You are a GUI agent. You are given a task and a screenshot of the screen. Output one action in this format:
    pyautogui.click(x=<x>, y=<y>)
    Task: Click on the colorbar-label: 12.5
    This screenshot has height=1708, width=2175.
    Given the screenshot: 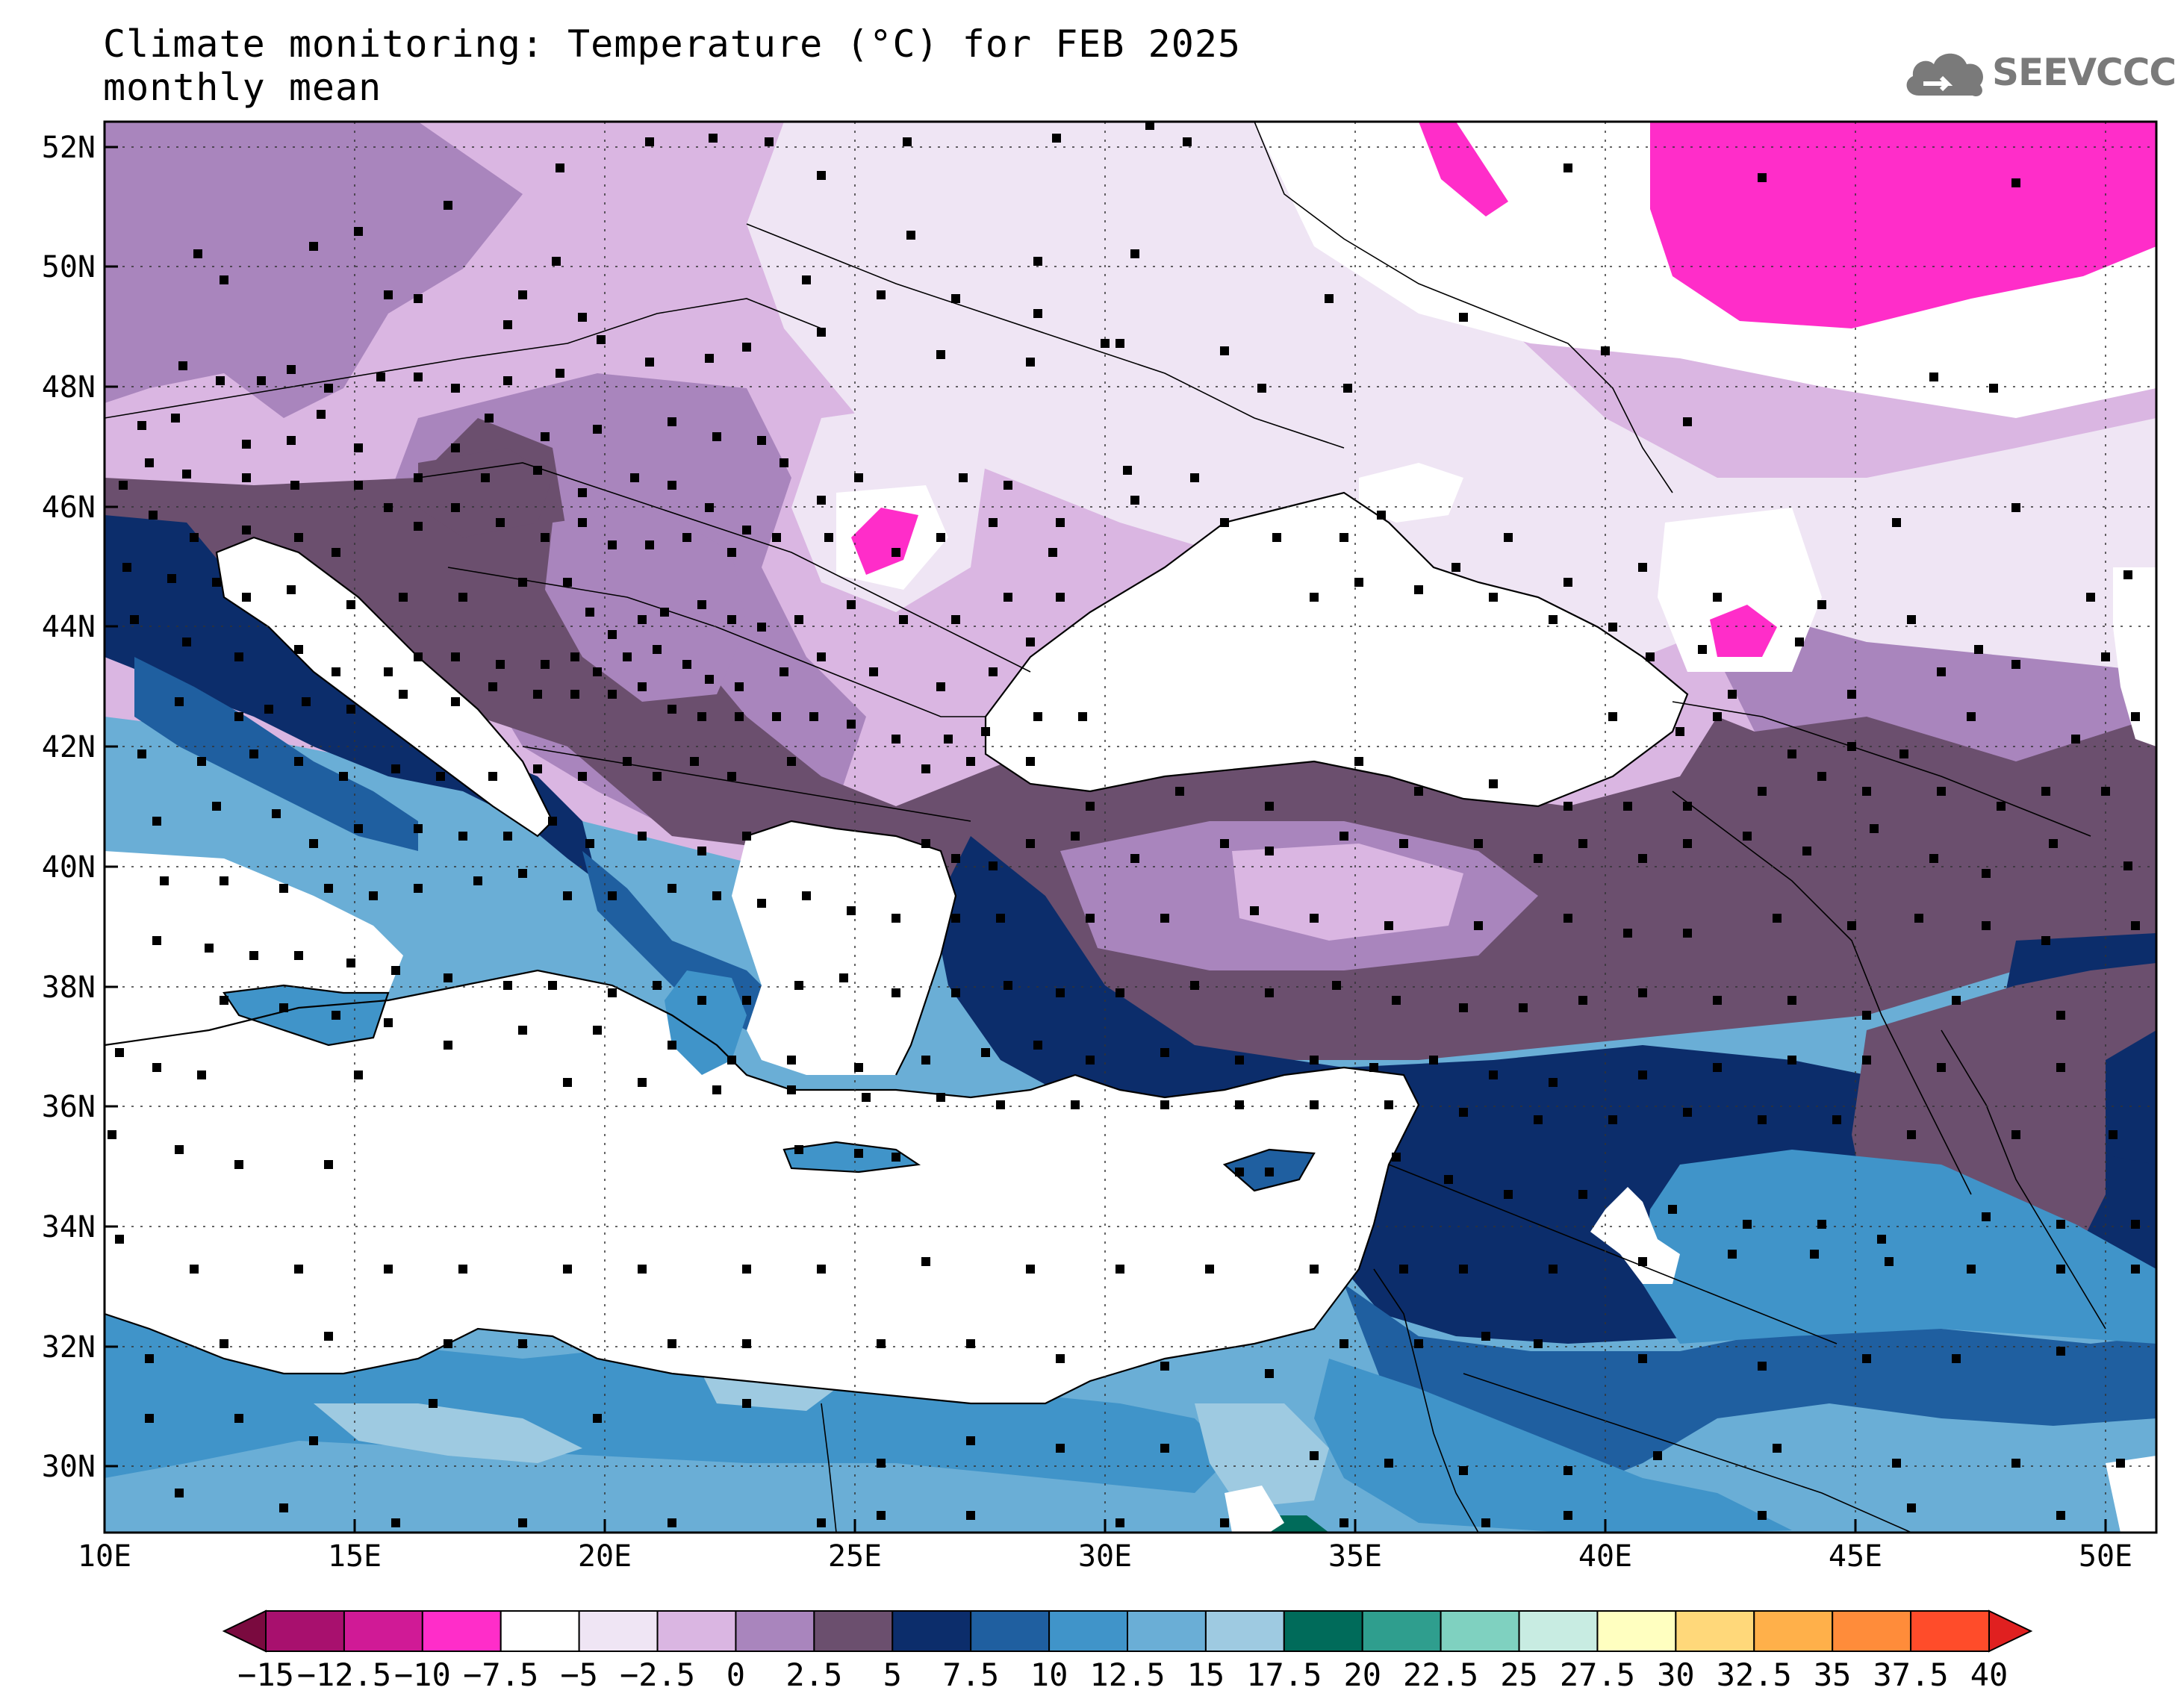 What is the action you would take?
    pyautogui.click(x=1127, y=1674)
    